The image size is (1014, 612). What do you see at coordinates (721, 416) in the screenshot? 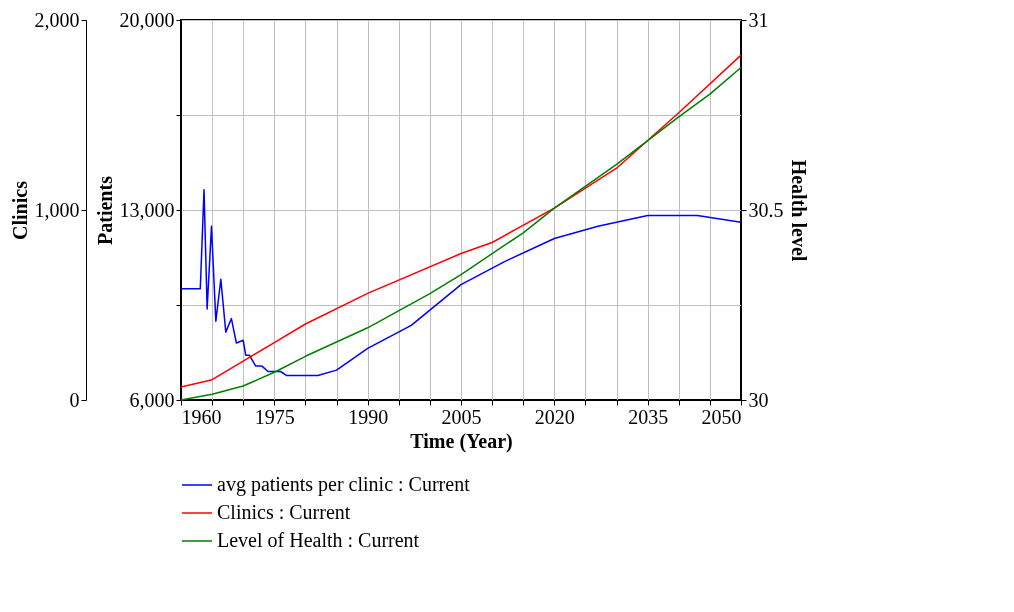
I see `x-tick-label: 2050` at bounding box center [721, 416].